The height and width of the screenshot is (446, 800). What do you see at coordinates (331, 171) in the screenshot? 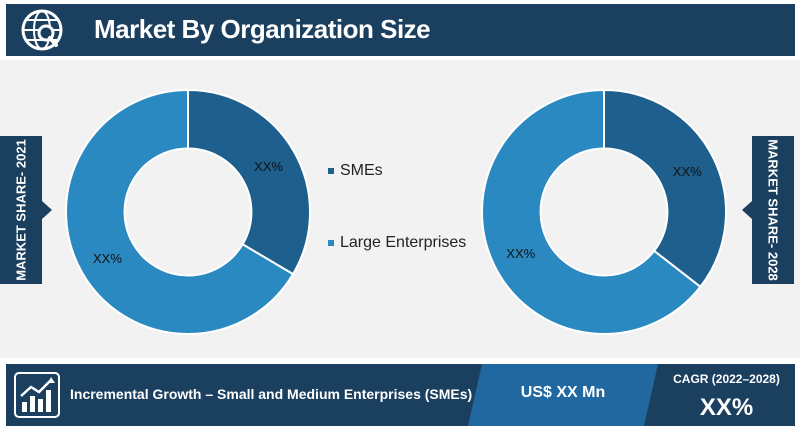
I see `legend-swatch-smes` at bounding box center [331, 171].